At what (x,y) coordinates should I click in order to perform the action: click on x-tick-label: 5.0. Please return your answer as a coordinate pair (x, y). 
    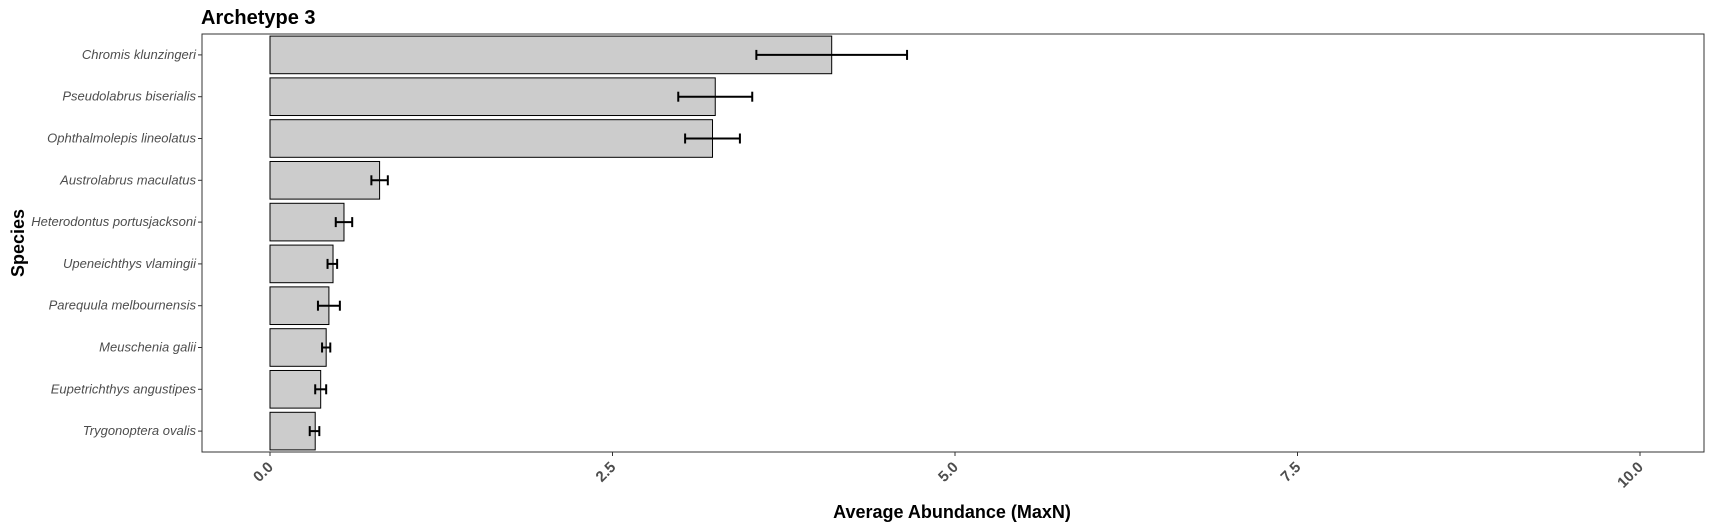
    Looking at the image, I should click on (948, 472).